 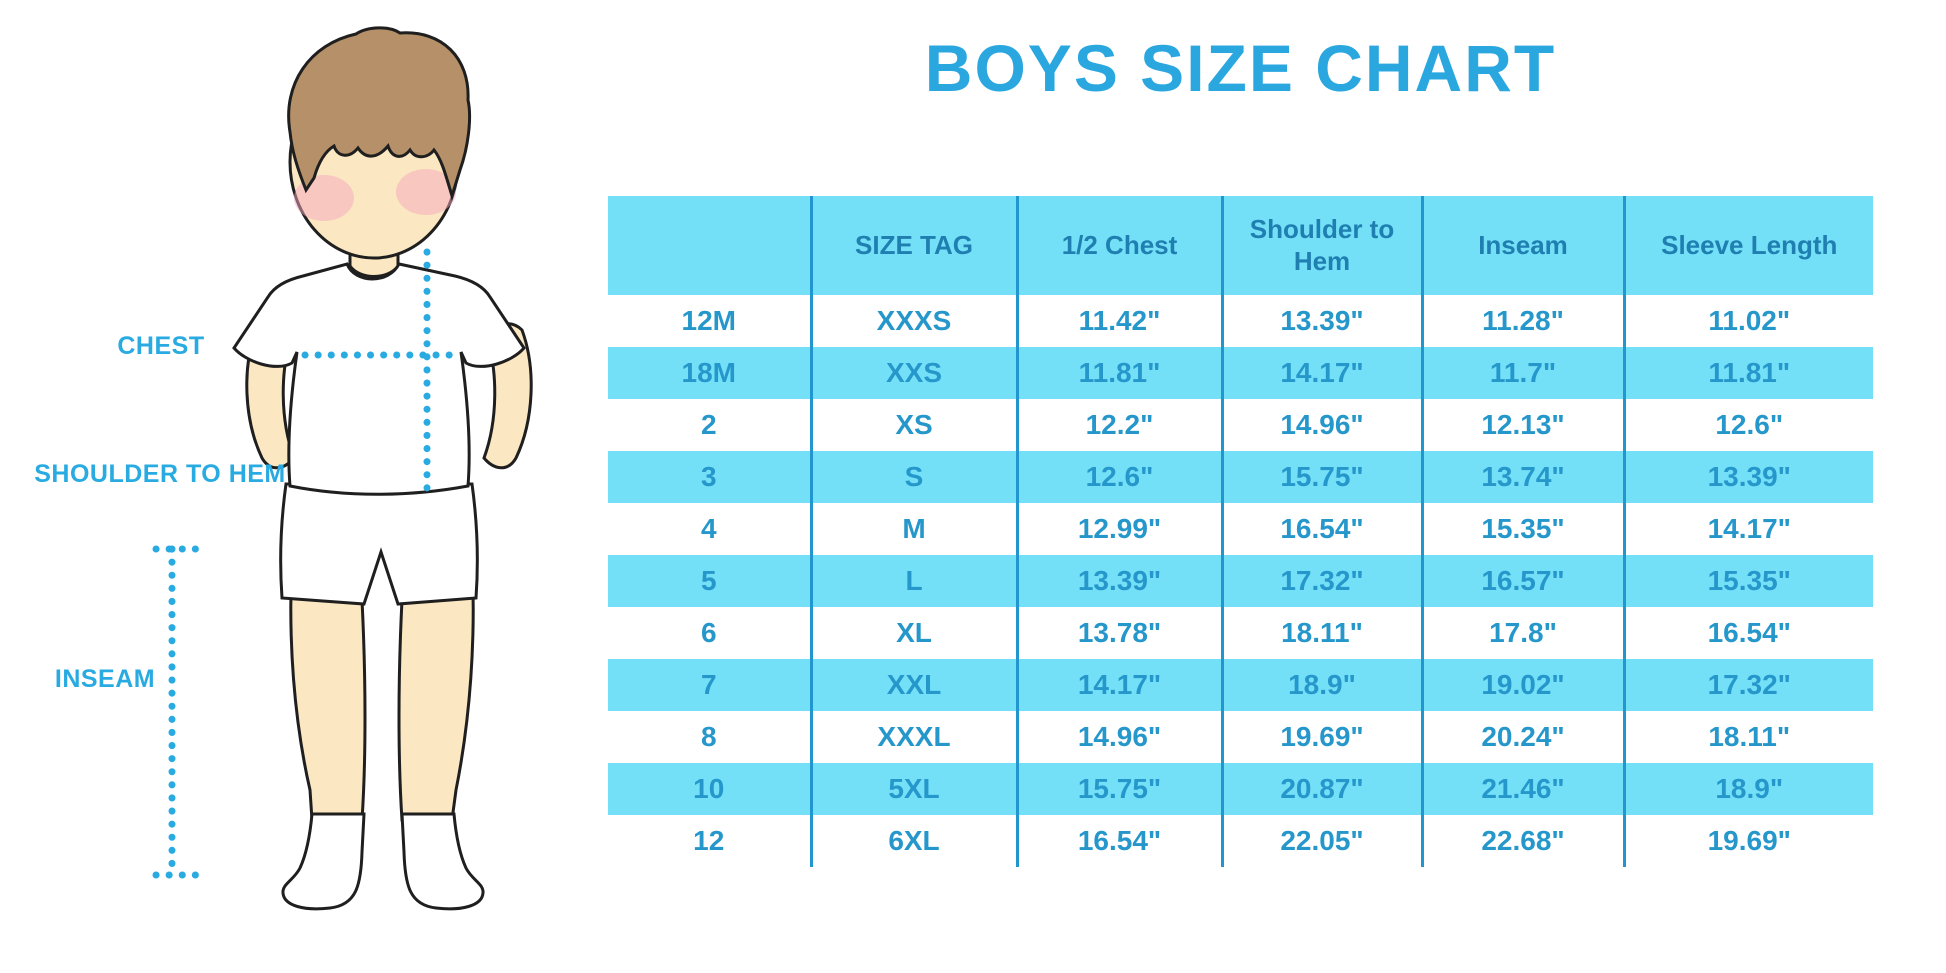 I want to click on chest-label: CHEST, so click(x=161, y=346).